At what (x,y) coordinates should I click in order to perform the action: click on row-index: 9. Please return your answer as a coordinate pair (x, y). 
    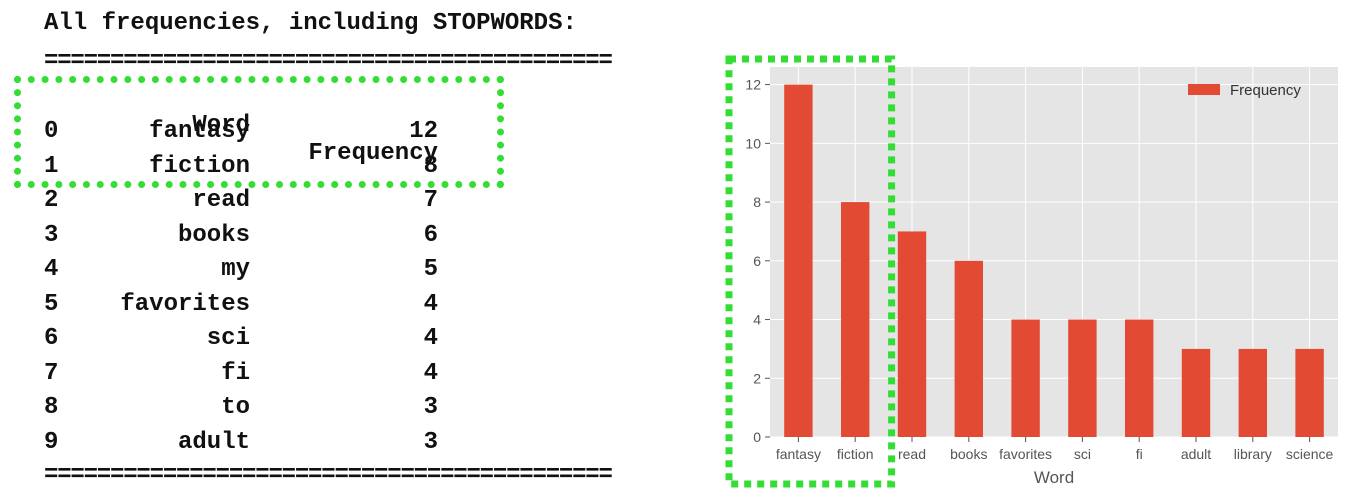
    Looking at the image, I should click on (51, 442).